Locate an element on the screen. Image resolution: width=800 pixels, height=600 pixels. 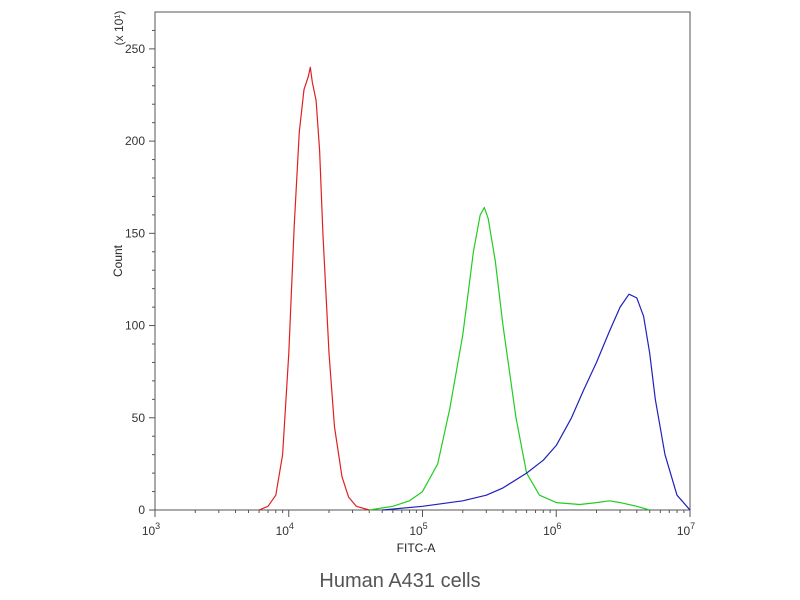
y-tick-label: 150 is located at coordinates (135, 233).